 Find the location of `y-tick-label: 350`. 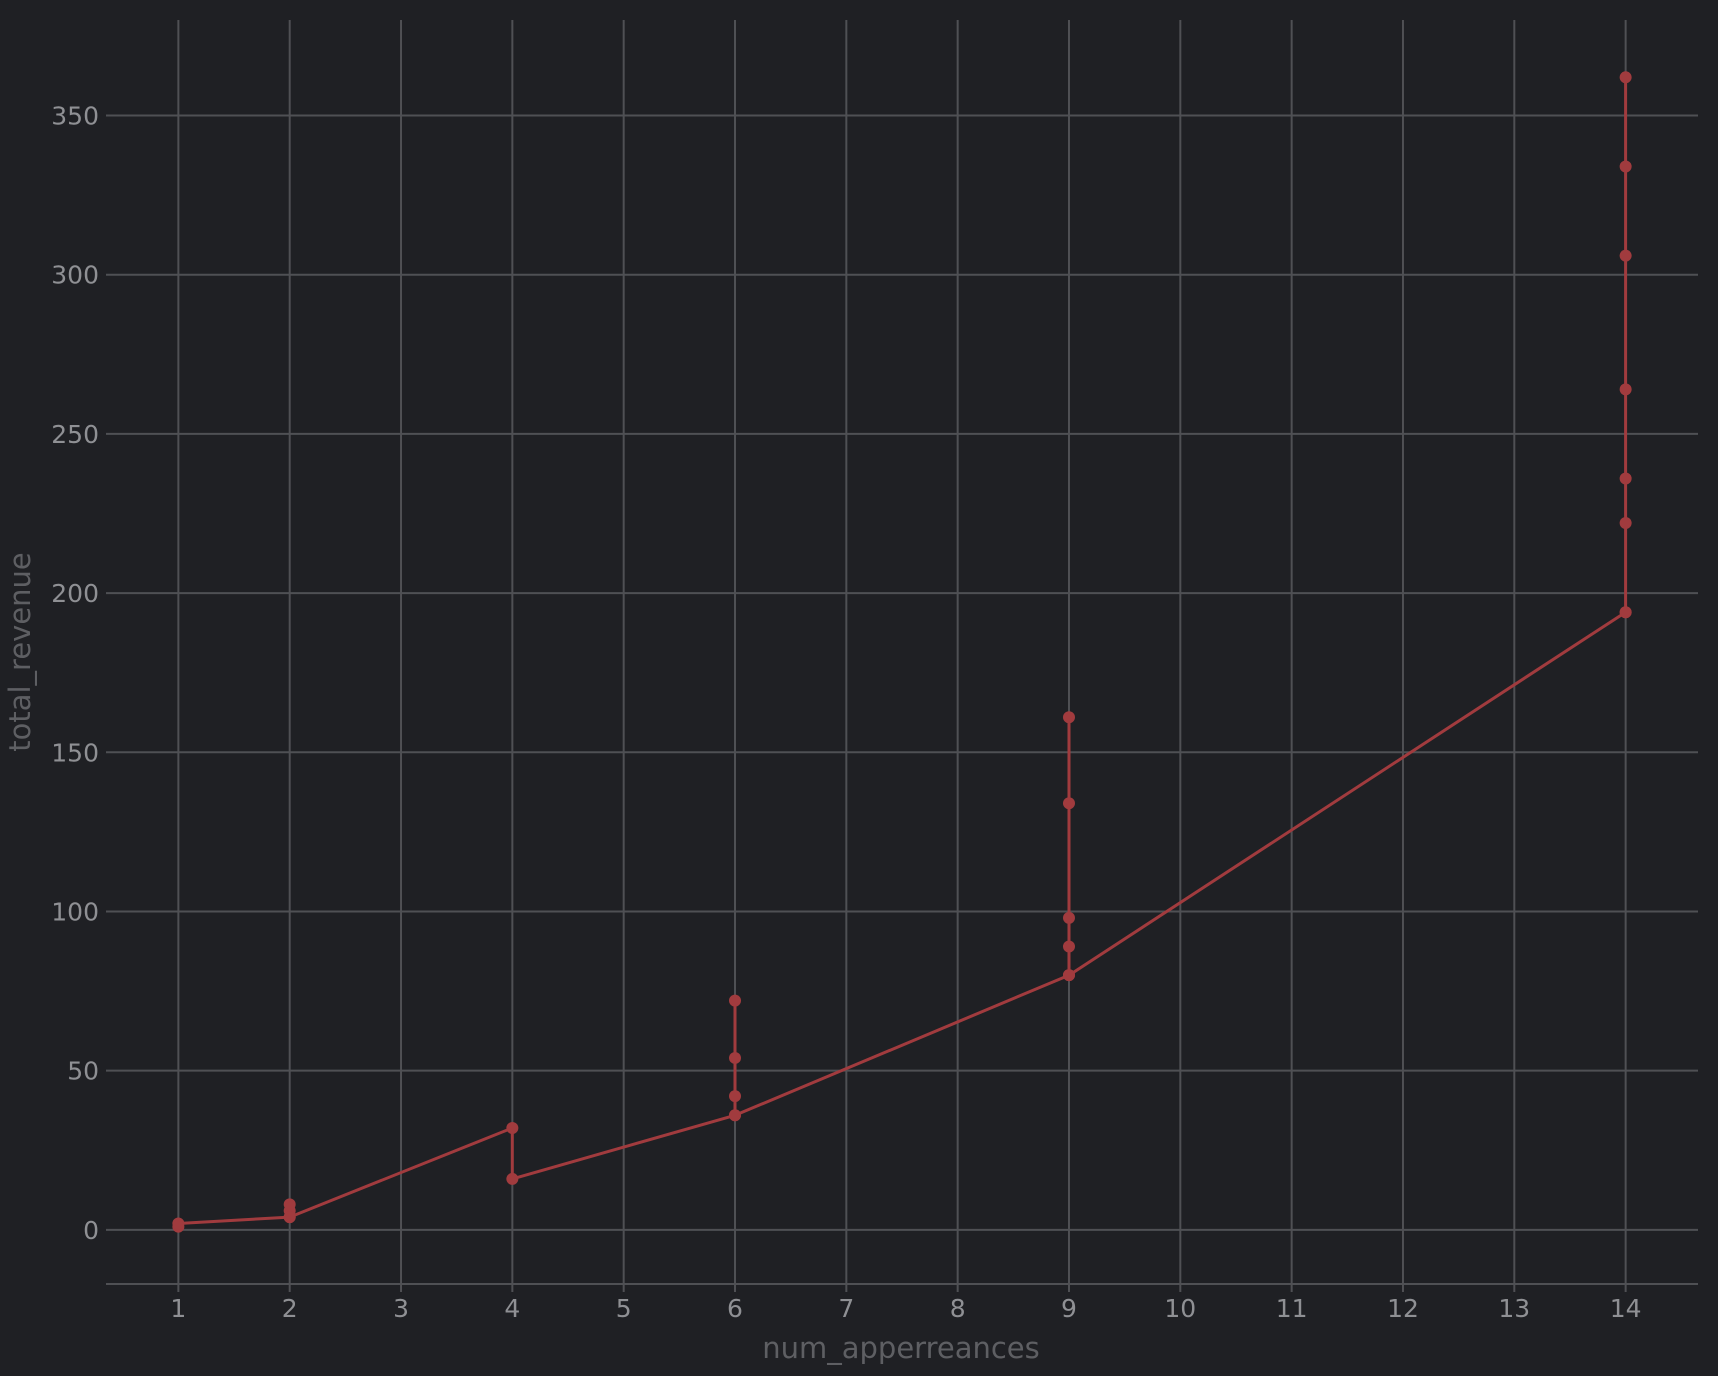

y-tick-label: 350 is located at coordinates (75, 116).